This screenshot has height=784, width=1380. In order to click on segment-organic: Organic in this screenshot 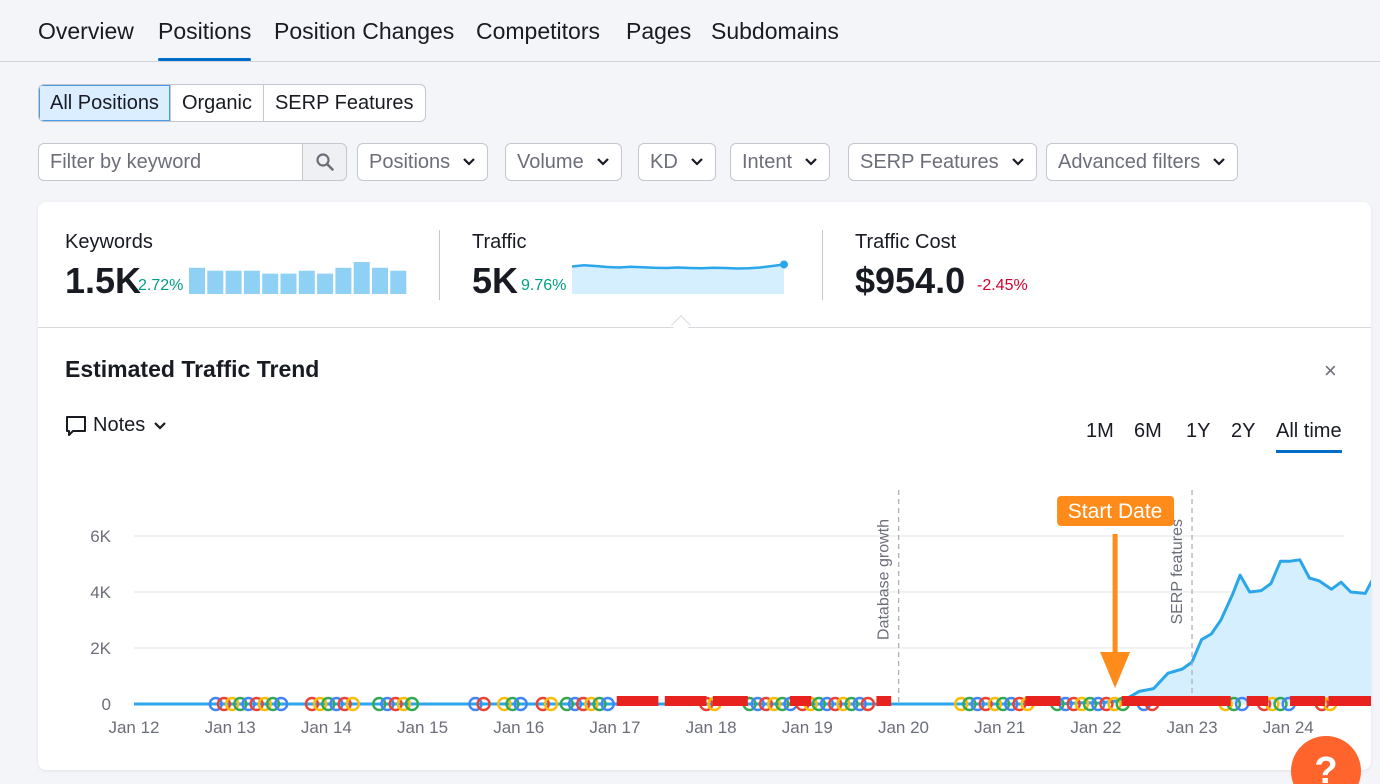, I will do `click(217, 103)`.